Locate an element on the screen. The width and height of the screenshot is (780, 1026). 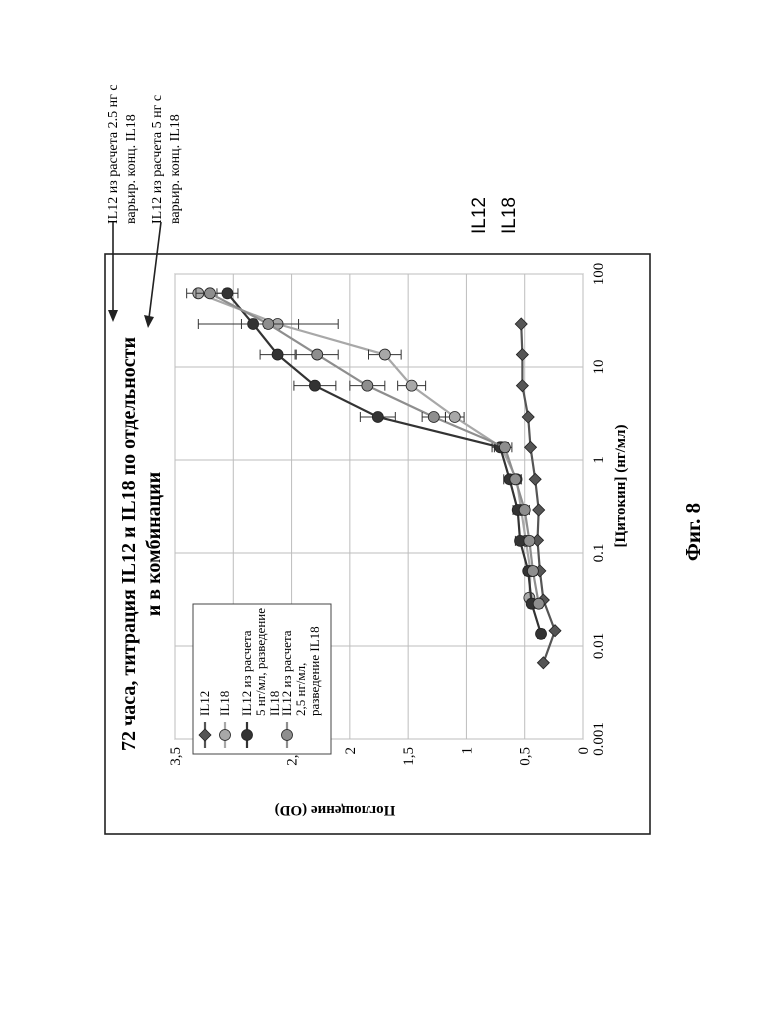
x-tick-label: 0.1 is located at coordinates (599, 553).